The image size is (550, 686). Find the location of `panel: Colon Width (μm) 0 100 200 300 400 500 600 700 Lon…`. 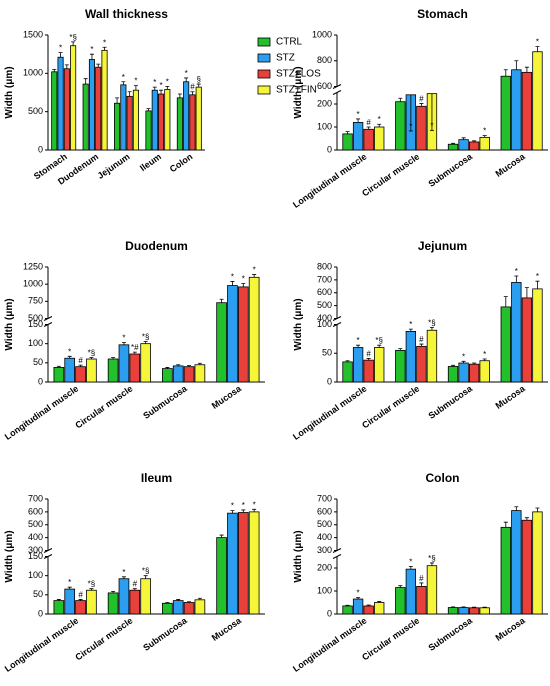

panel: Colon Width (μm) 0 100 200 300 400 500 600 700 Lon… is located at coordinates (419, 572).